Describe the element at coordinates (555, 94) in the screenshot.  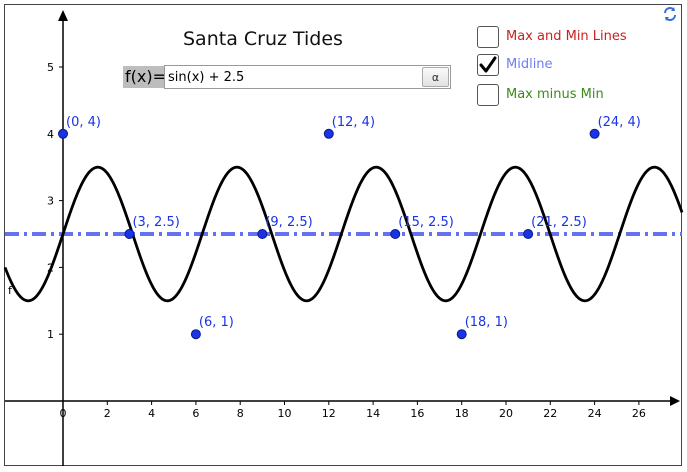
I see `max-minus-min-label: Max minus Min` at that location.